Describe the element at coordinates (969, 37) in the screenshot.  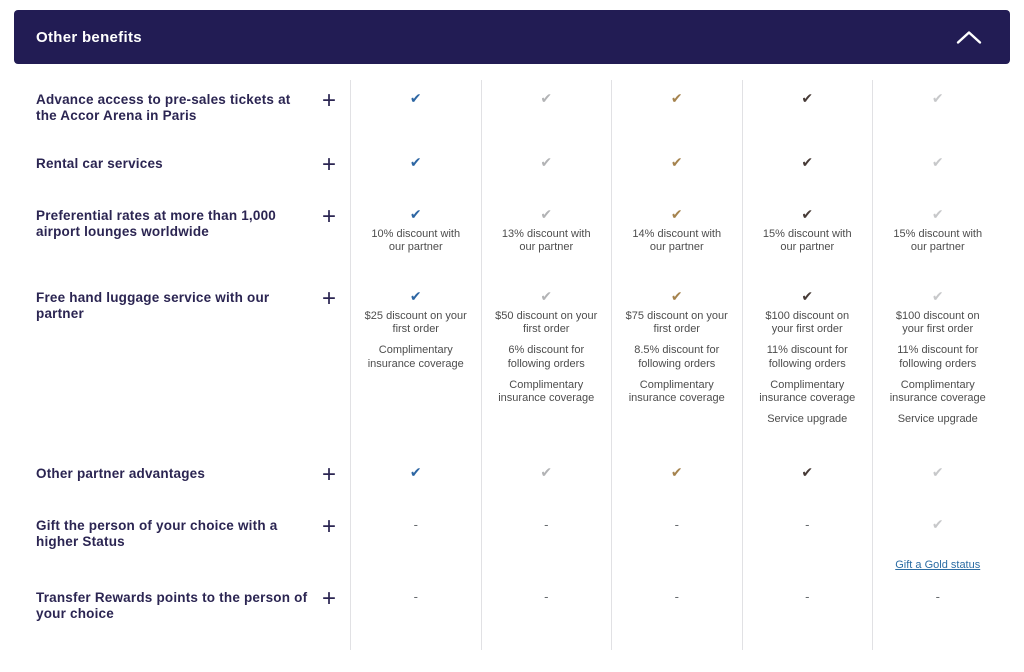
I see `chevron-up-icon` at that location.